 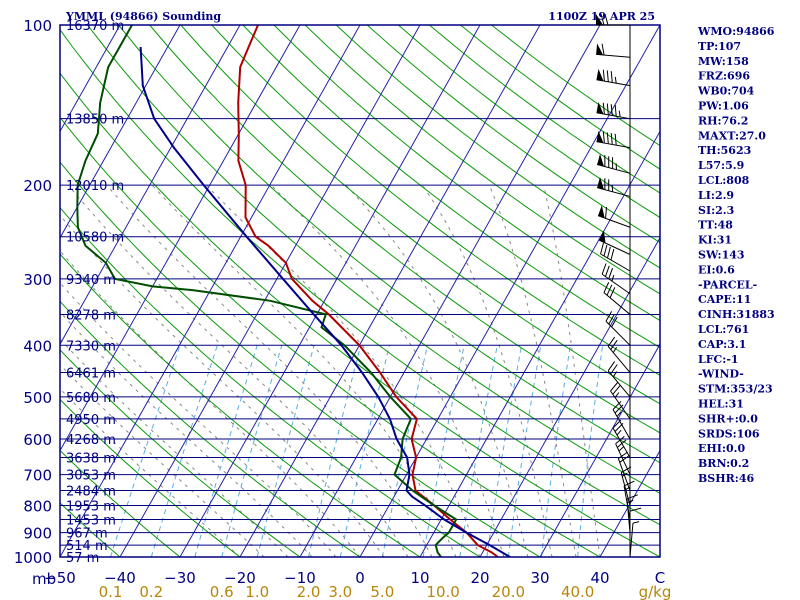 What do you see at coordinates (91, 280) in the screenshot?
I see `height-label: 9340 m` at bounding box center [91, 280].